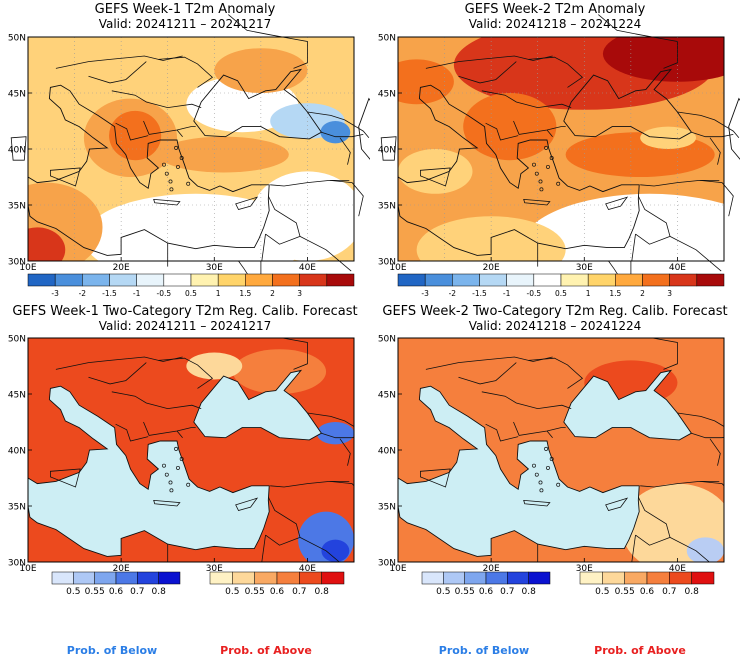 This screenshot has width=740, height=662. Describe the element at coordinates (116, 592) in the screenshot. I see `colorbar-tick-label: 0.6` at that location.